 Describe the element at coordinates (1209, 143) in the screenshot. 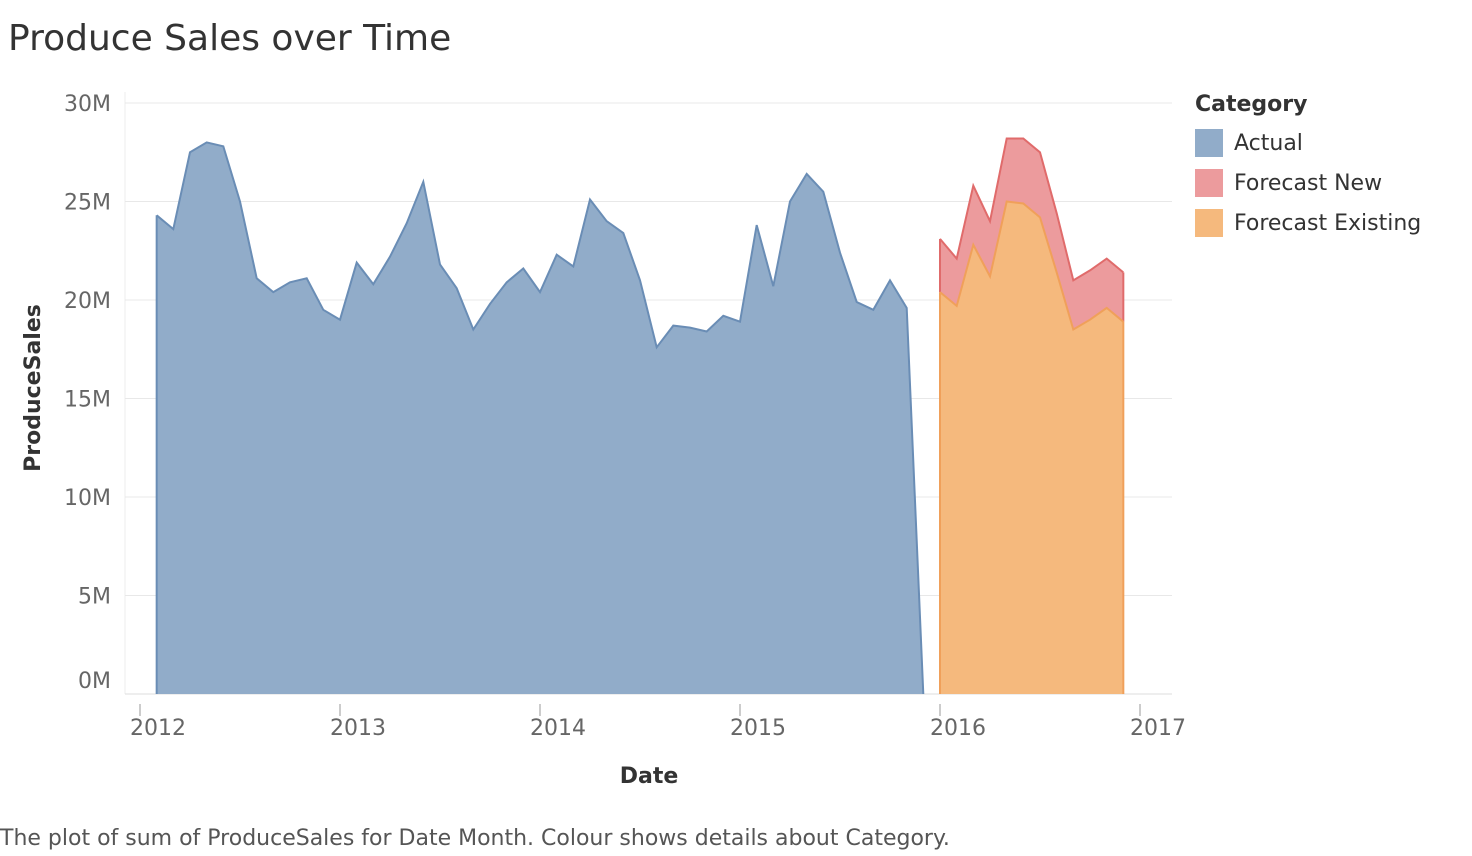

I see `legend-swatch-actual` at that location.